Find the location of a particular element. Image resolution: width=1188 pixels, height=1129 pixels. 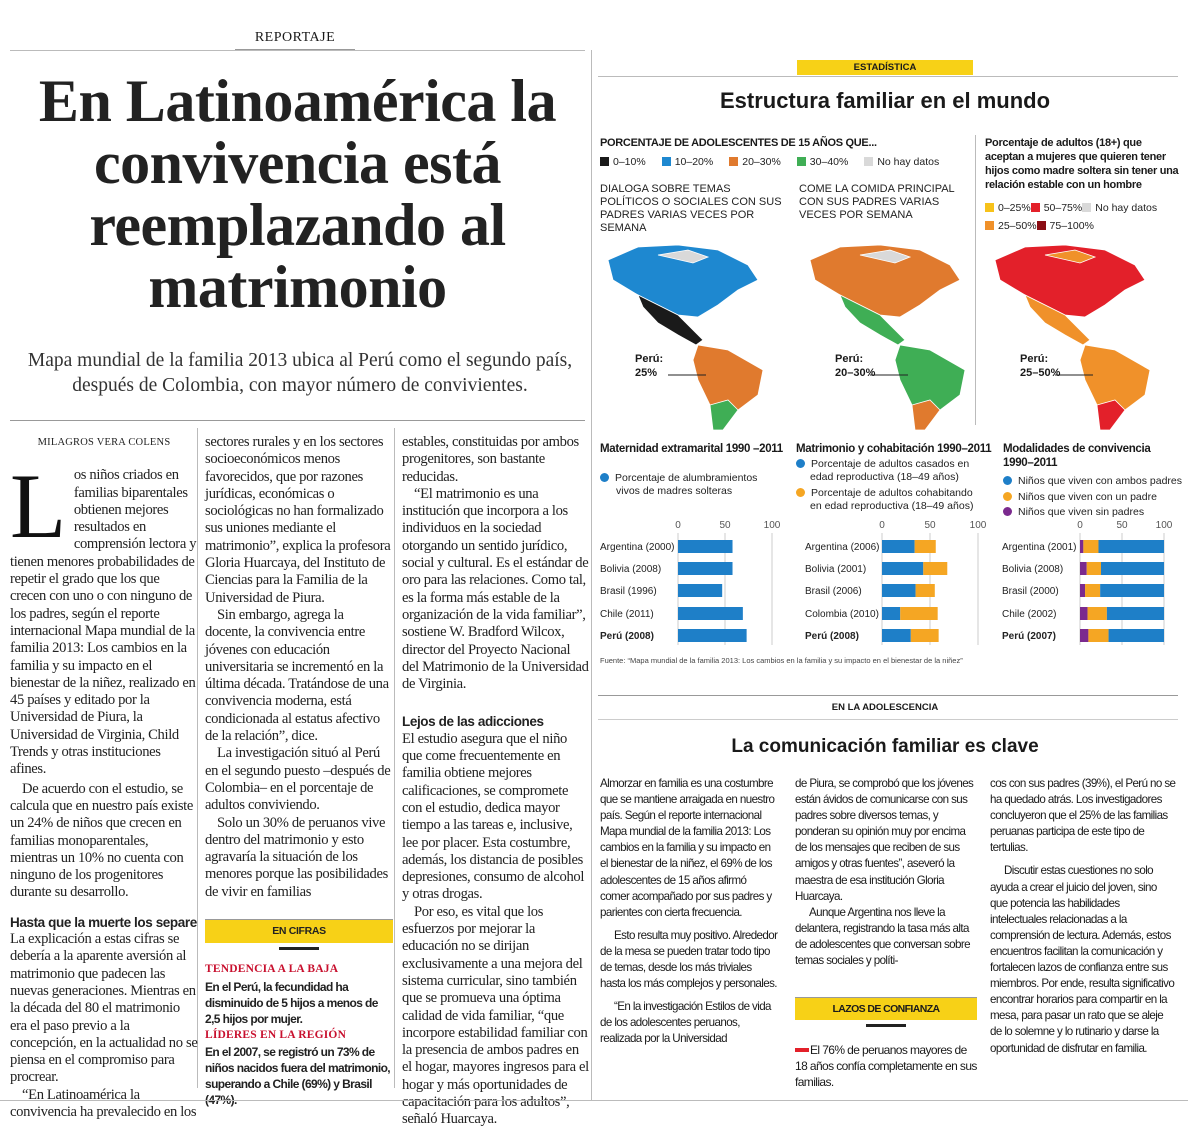

subheading: Lejos de las adicciones is located at coordinates (473, 722).